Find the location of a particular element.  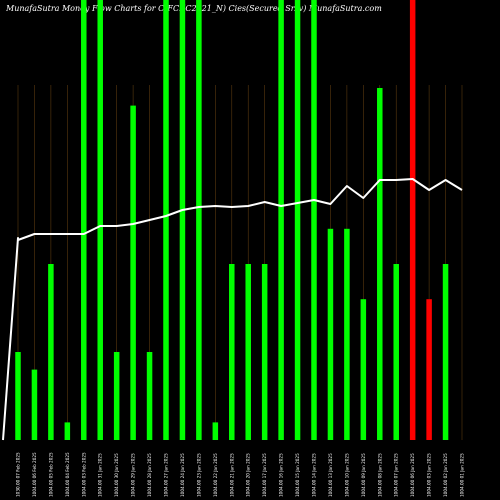

x-tick-label: 1004.00 15 Jan 2025 is located at coordinates (297, 475).